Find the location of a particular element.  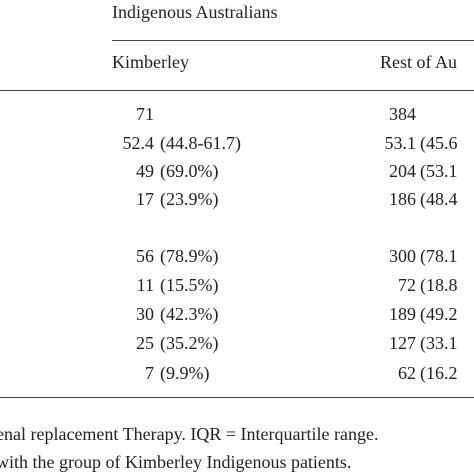

group-header-rule is located at coordinates (293, 40).